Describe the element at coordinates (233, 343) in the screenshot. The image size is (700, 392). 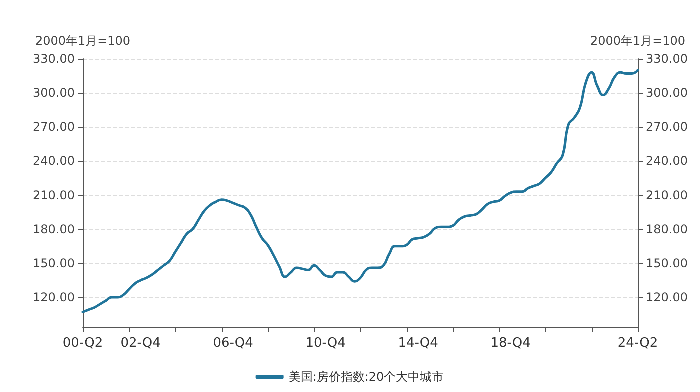
I see `x-tick-label: 06-Q4` at that location.